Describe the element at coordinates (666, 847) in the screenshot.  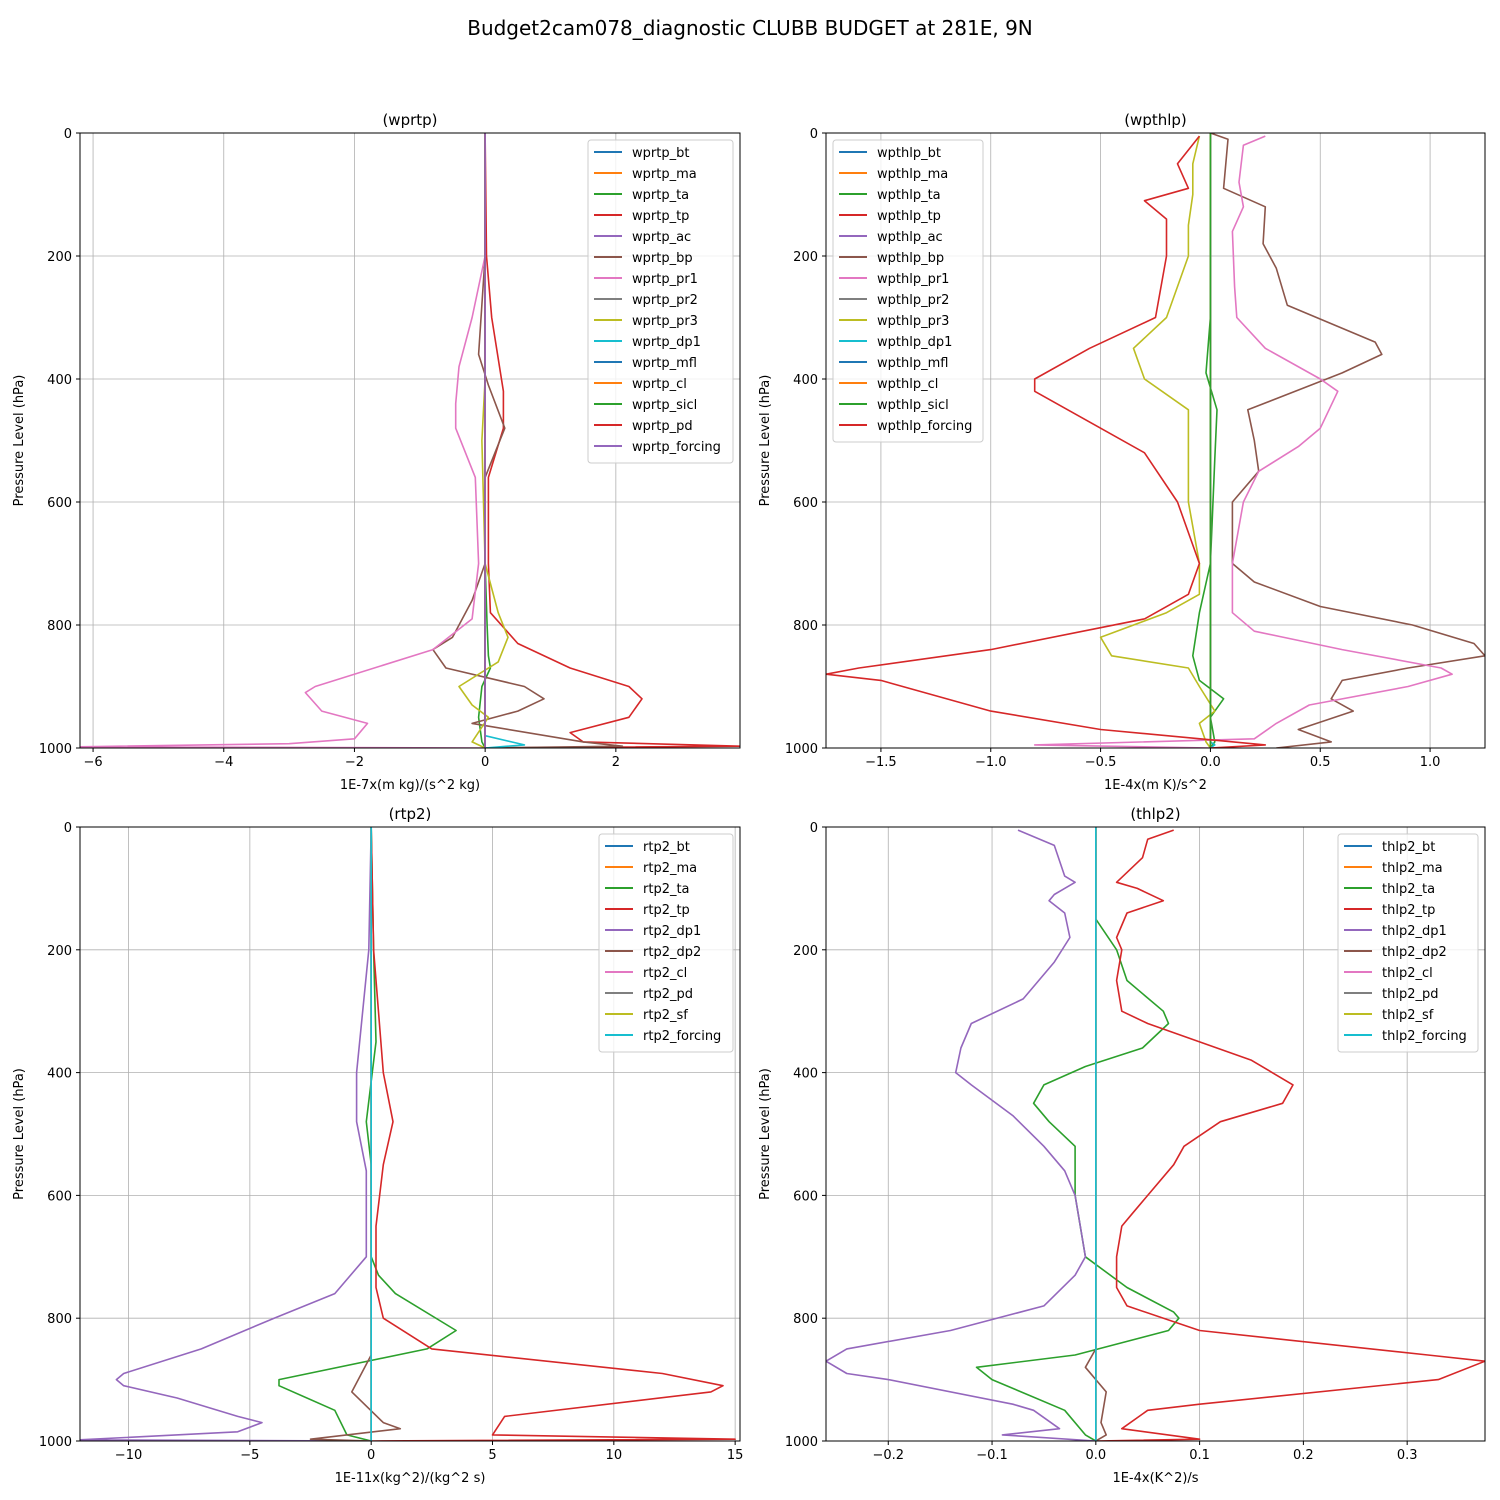
I see `legend-entry: rtp2_bt` at that location.